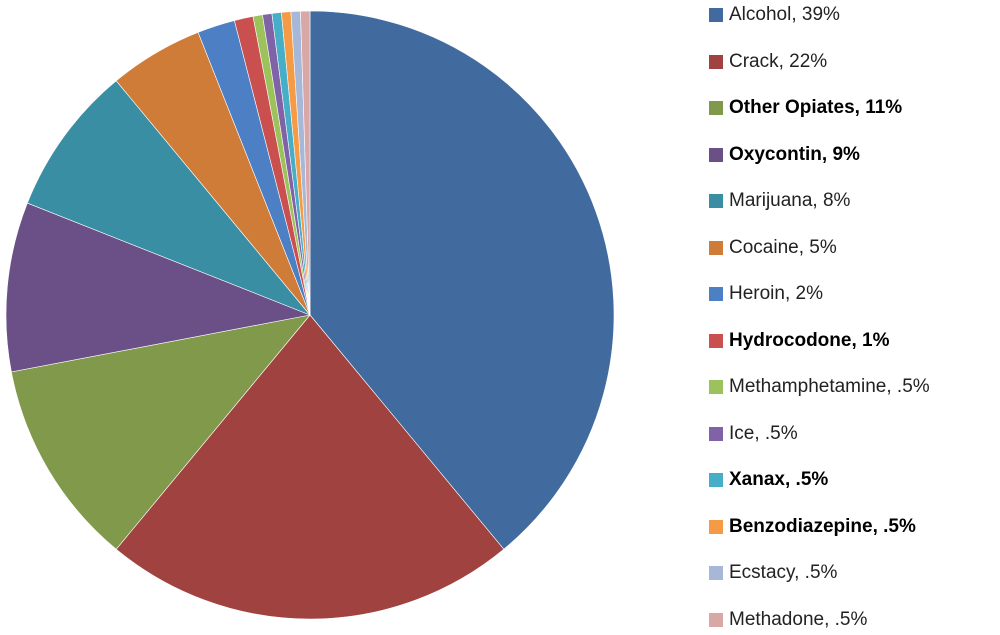  What do you see at coordinates (829, 386) in the screenshot?
I see `legend-label: Methamphetamine, .5%` at bounding box center [829, 386].